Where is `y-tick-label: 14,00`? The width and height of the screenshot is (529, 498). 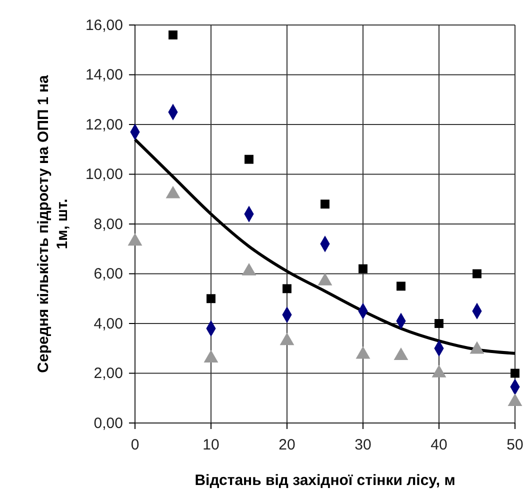
y-tick-label: 14,00 is located at coordinates (104, 75).